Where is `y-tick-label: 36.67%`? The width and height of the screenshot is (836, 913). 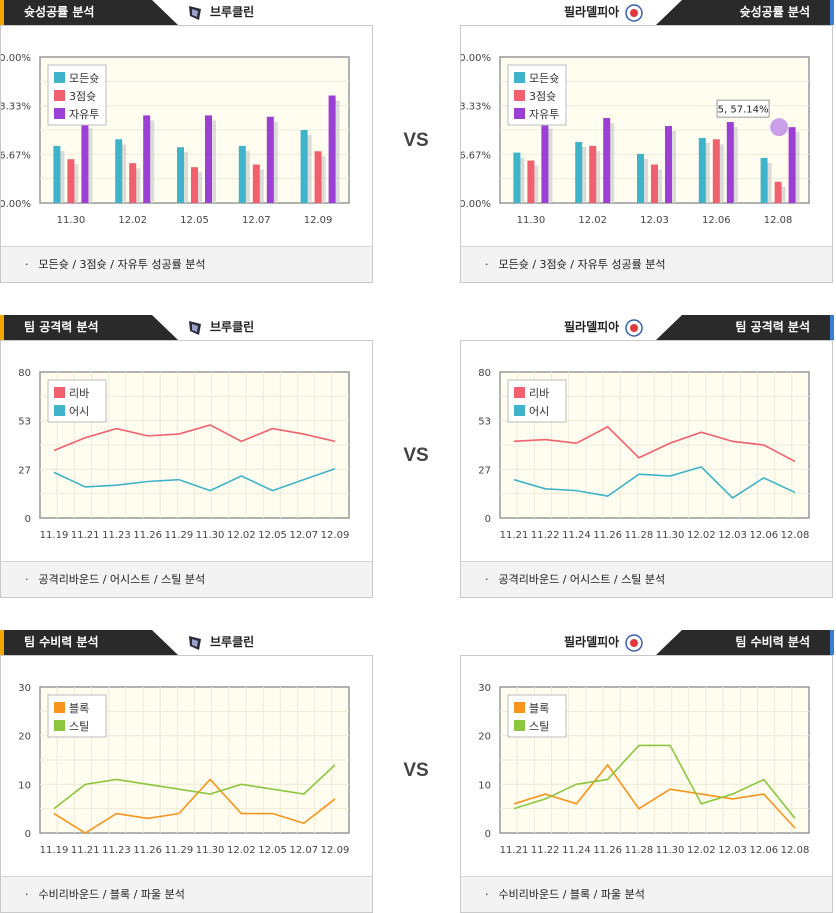
y-tick-label: 36.67% is located at coordinates (16, 155).